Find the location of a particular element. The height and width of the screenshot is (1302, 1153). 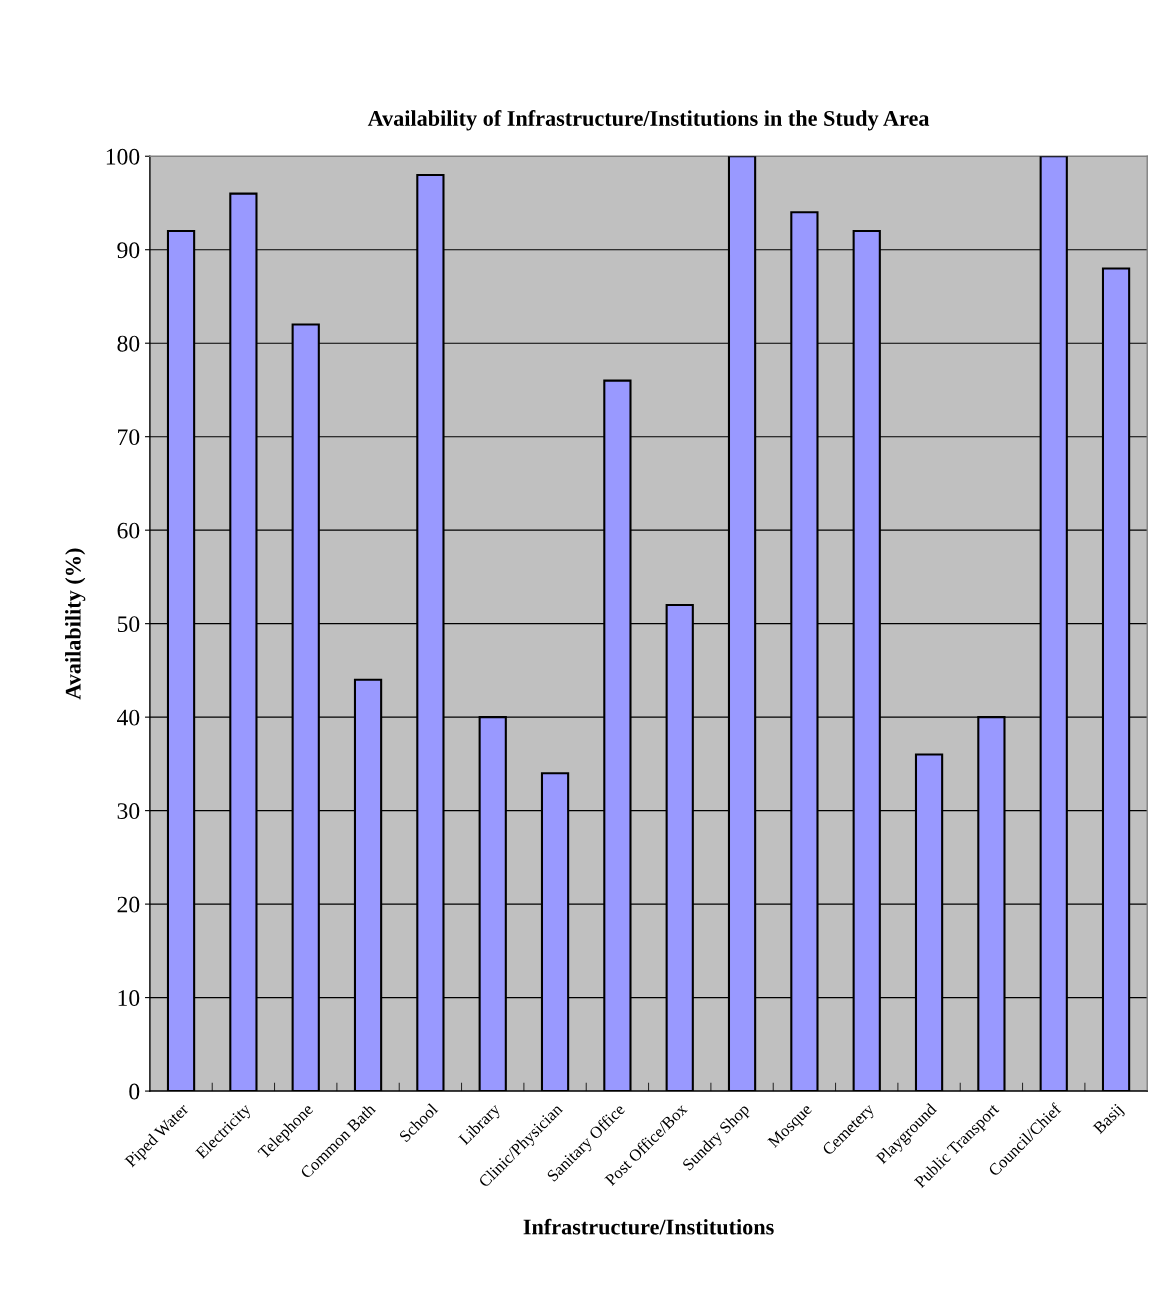

y-tick-label: 10 is located at coordinates (129, 998).